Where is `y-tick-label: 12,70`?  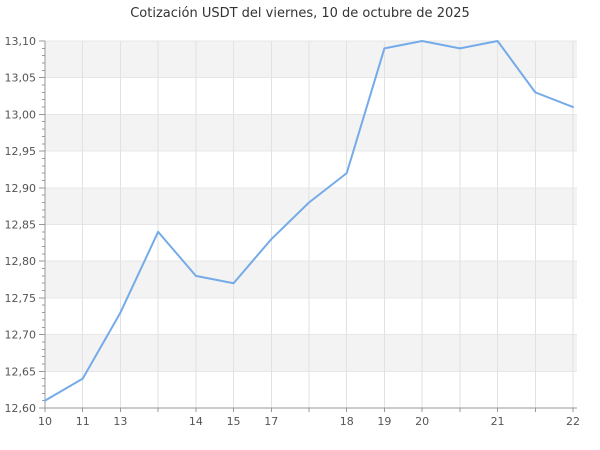
y-tick-label: 12,70 is located at coordinates (21, 335).